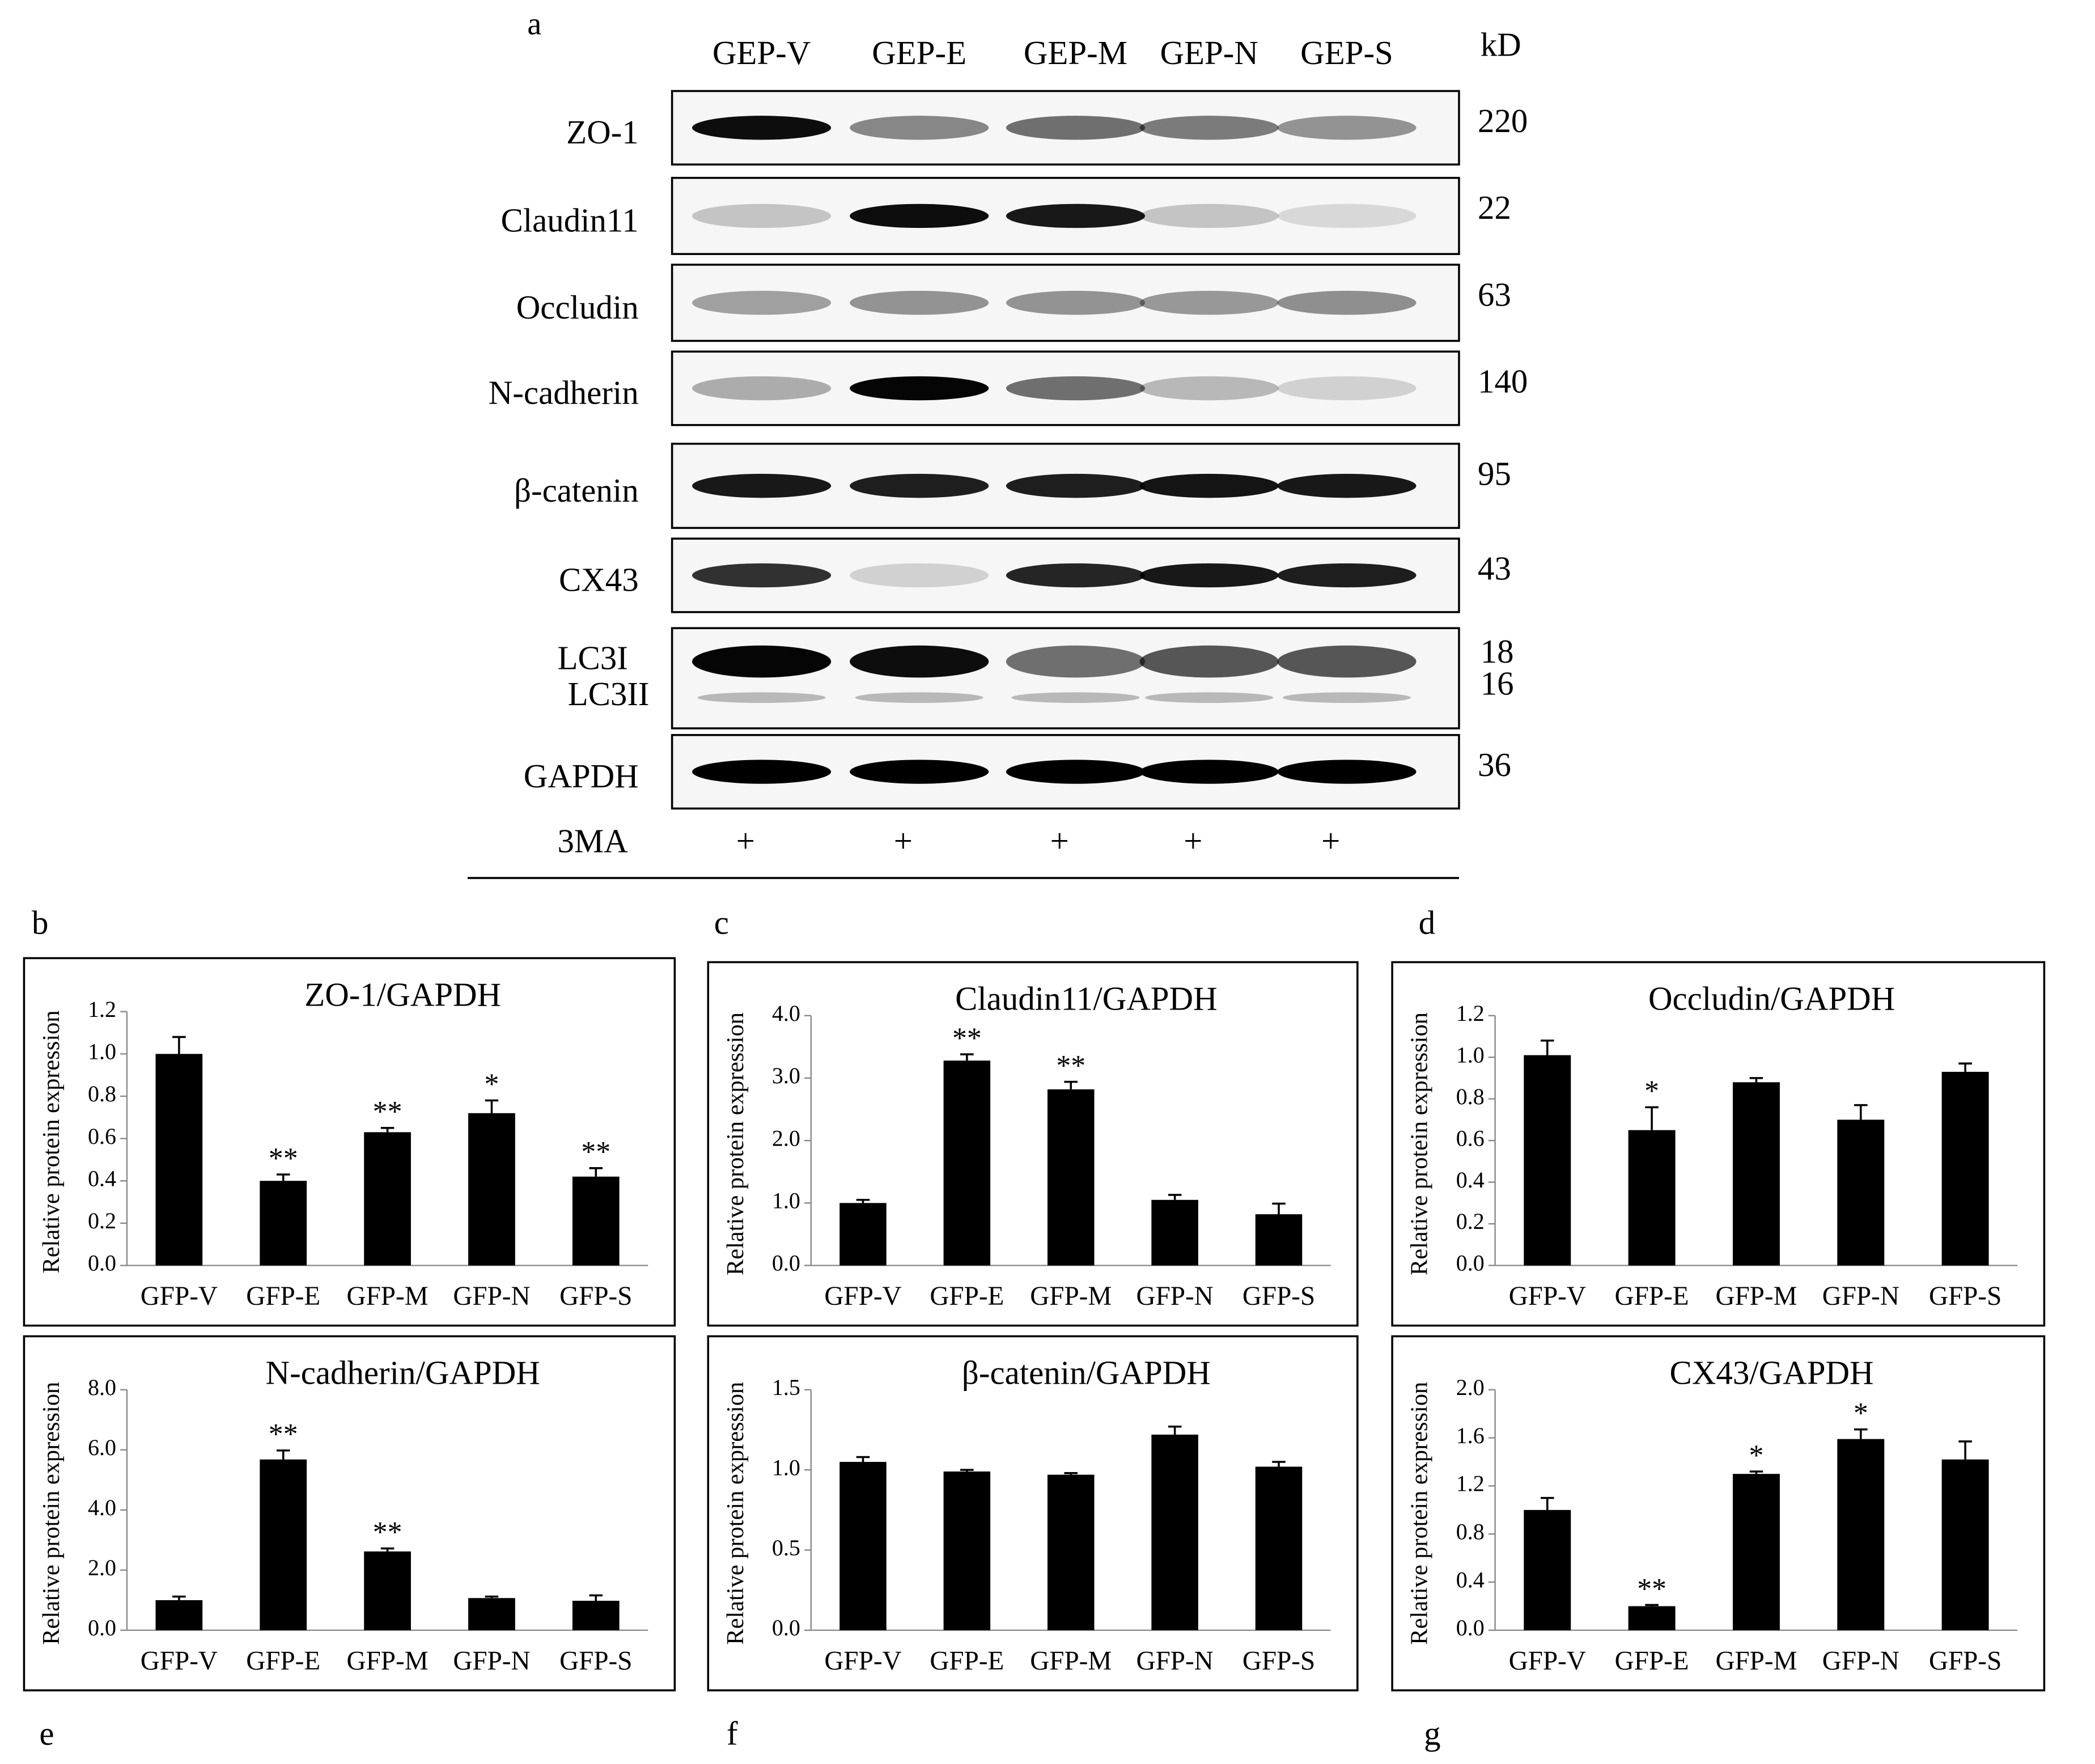  I want to click on kd-label: 140, so click(1503, 381).